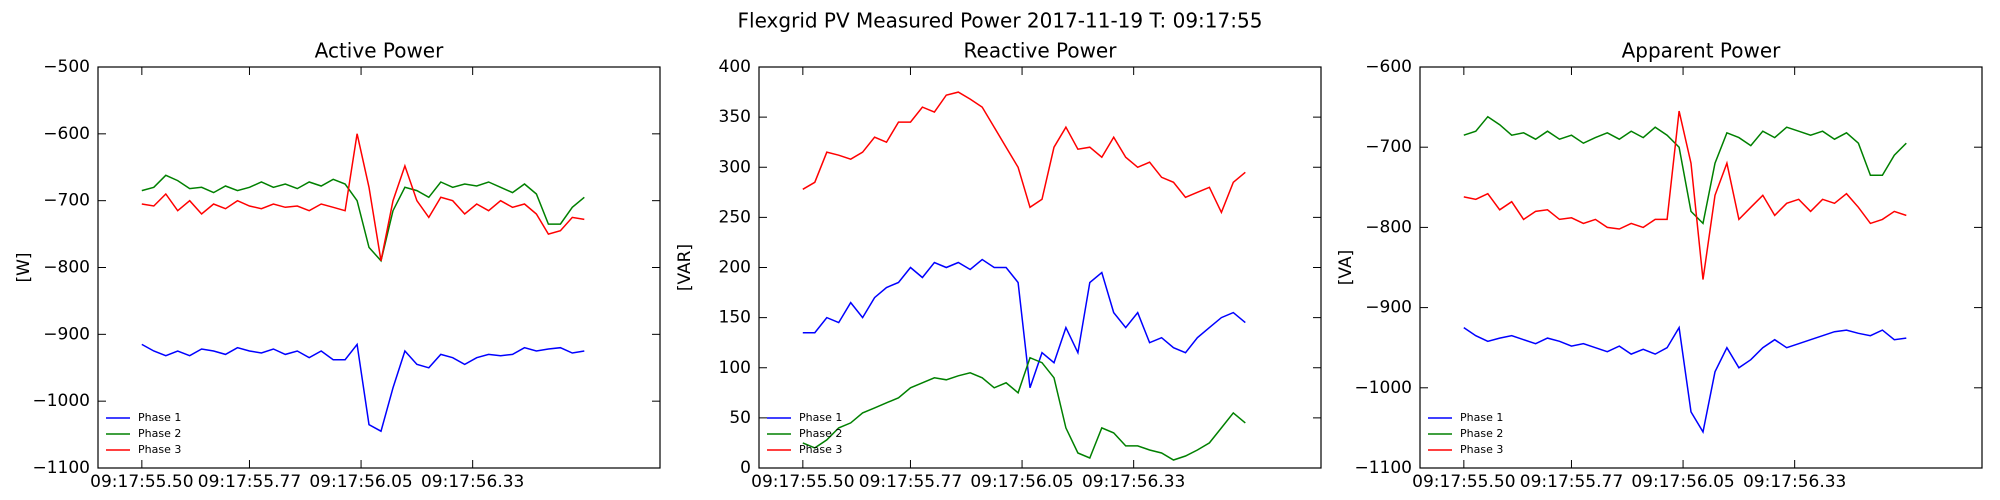  What do you see at coordinates (24, 267) in the screenshot?
I see `y-axis-label: [W]` at bounding box center [24, 267].